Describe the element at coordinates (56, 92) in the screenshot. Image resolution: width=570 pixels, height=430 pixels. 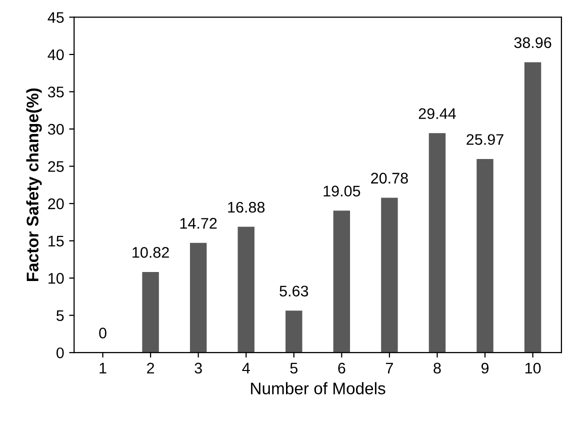
I see `y-tick-label: 35` at that location.